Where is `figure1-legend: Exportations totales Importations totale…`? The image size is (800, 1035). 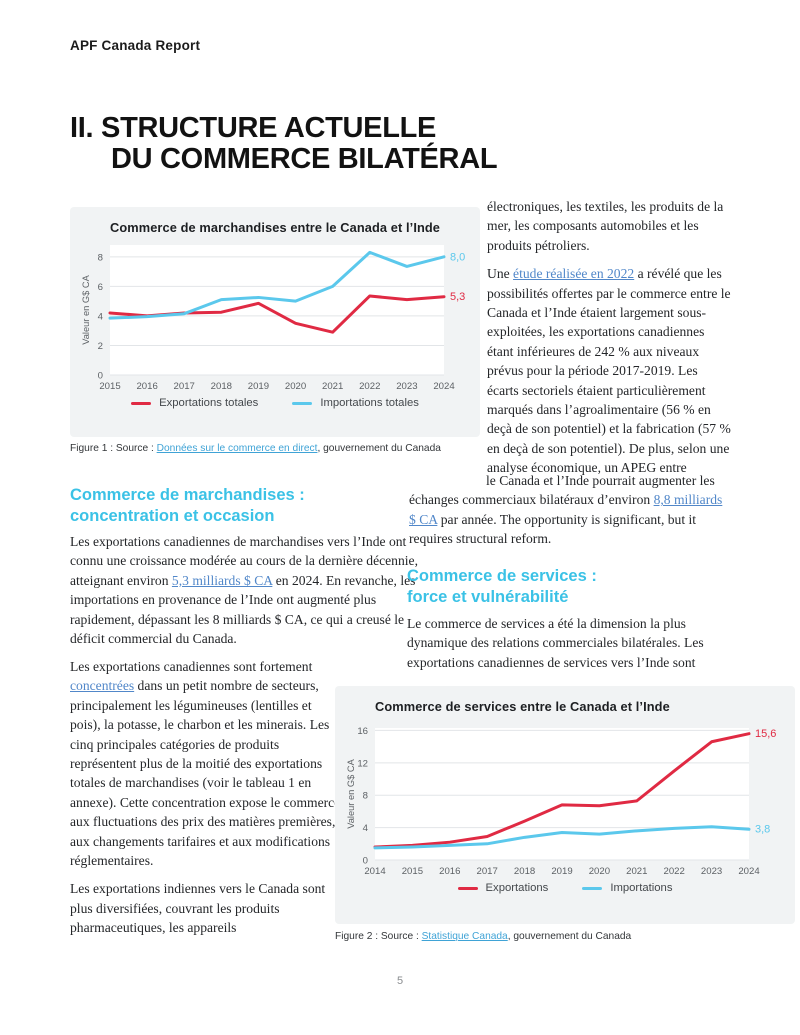
figure1-legend: Exportations totales Importations totale… is located at coordinates (275, 403).